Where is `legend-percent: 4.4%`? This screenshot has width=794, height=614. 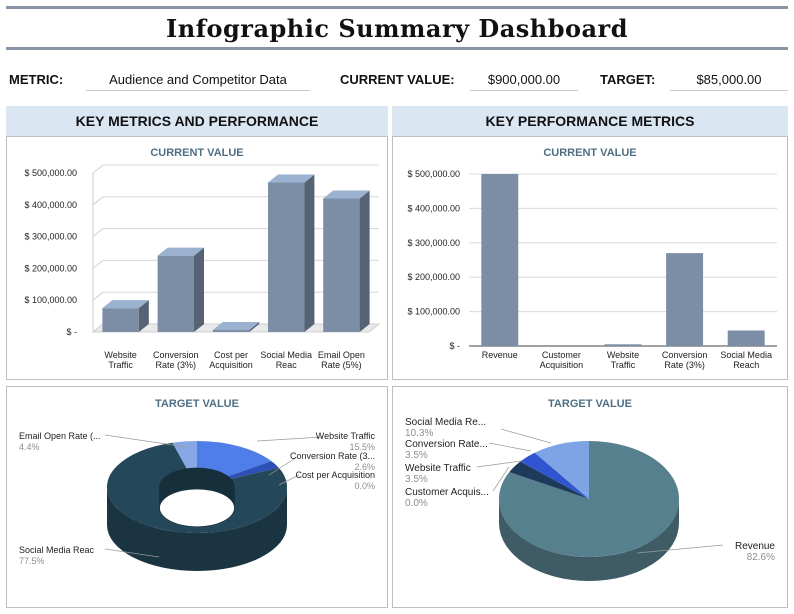 legend-percent: 4.4% is located at coordinates (29, 447).